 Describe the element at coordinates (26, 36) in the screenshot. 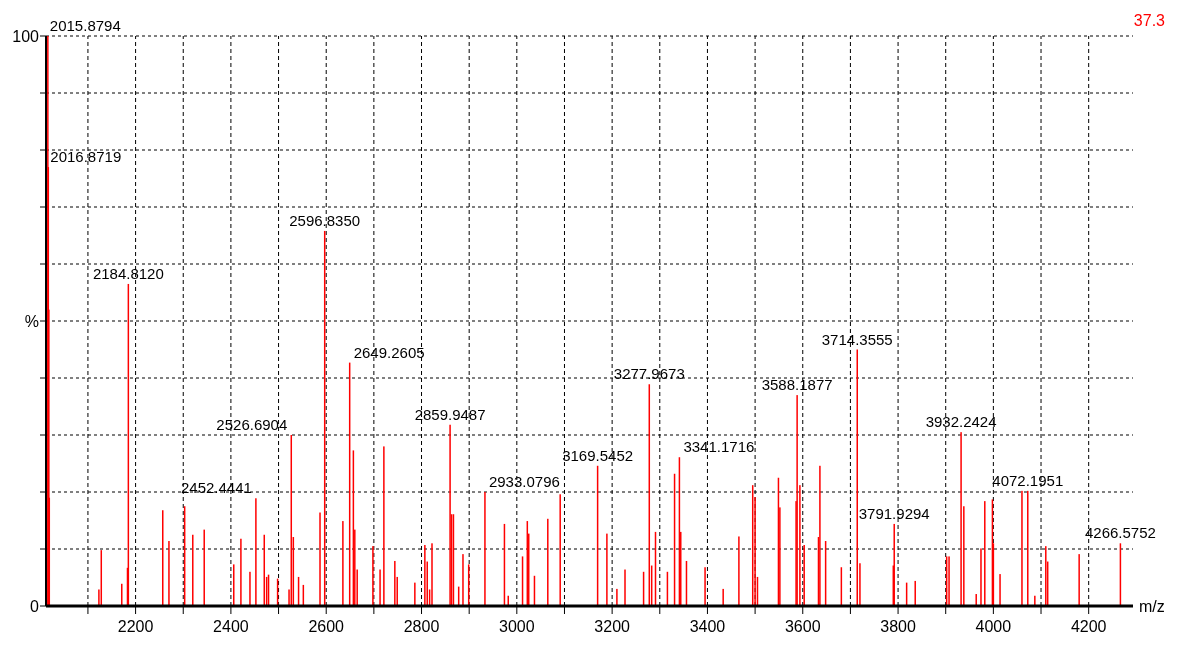

I see `y-tick-label: 100` at that location.